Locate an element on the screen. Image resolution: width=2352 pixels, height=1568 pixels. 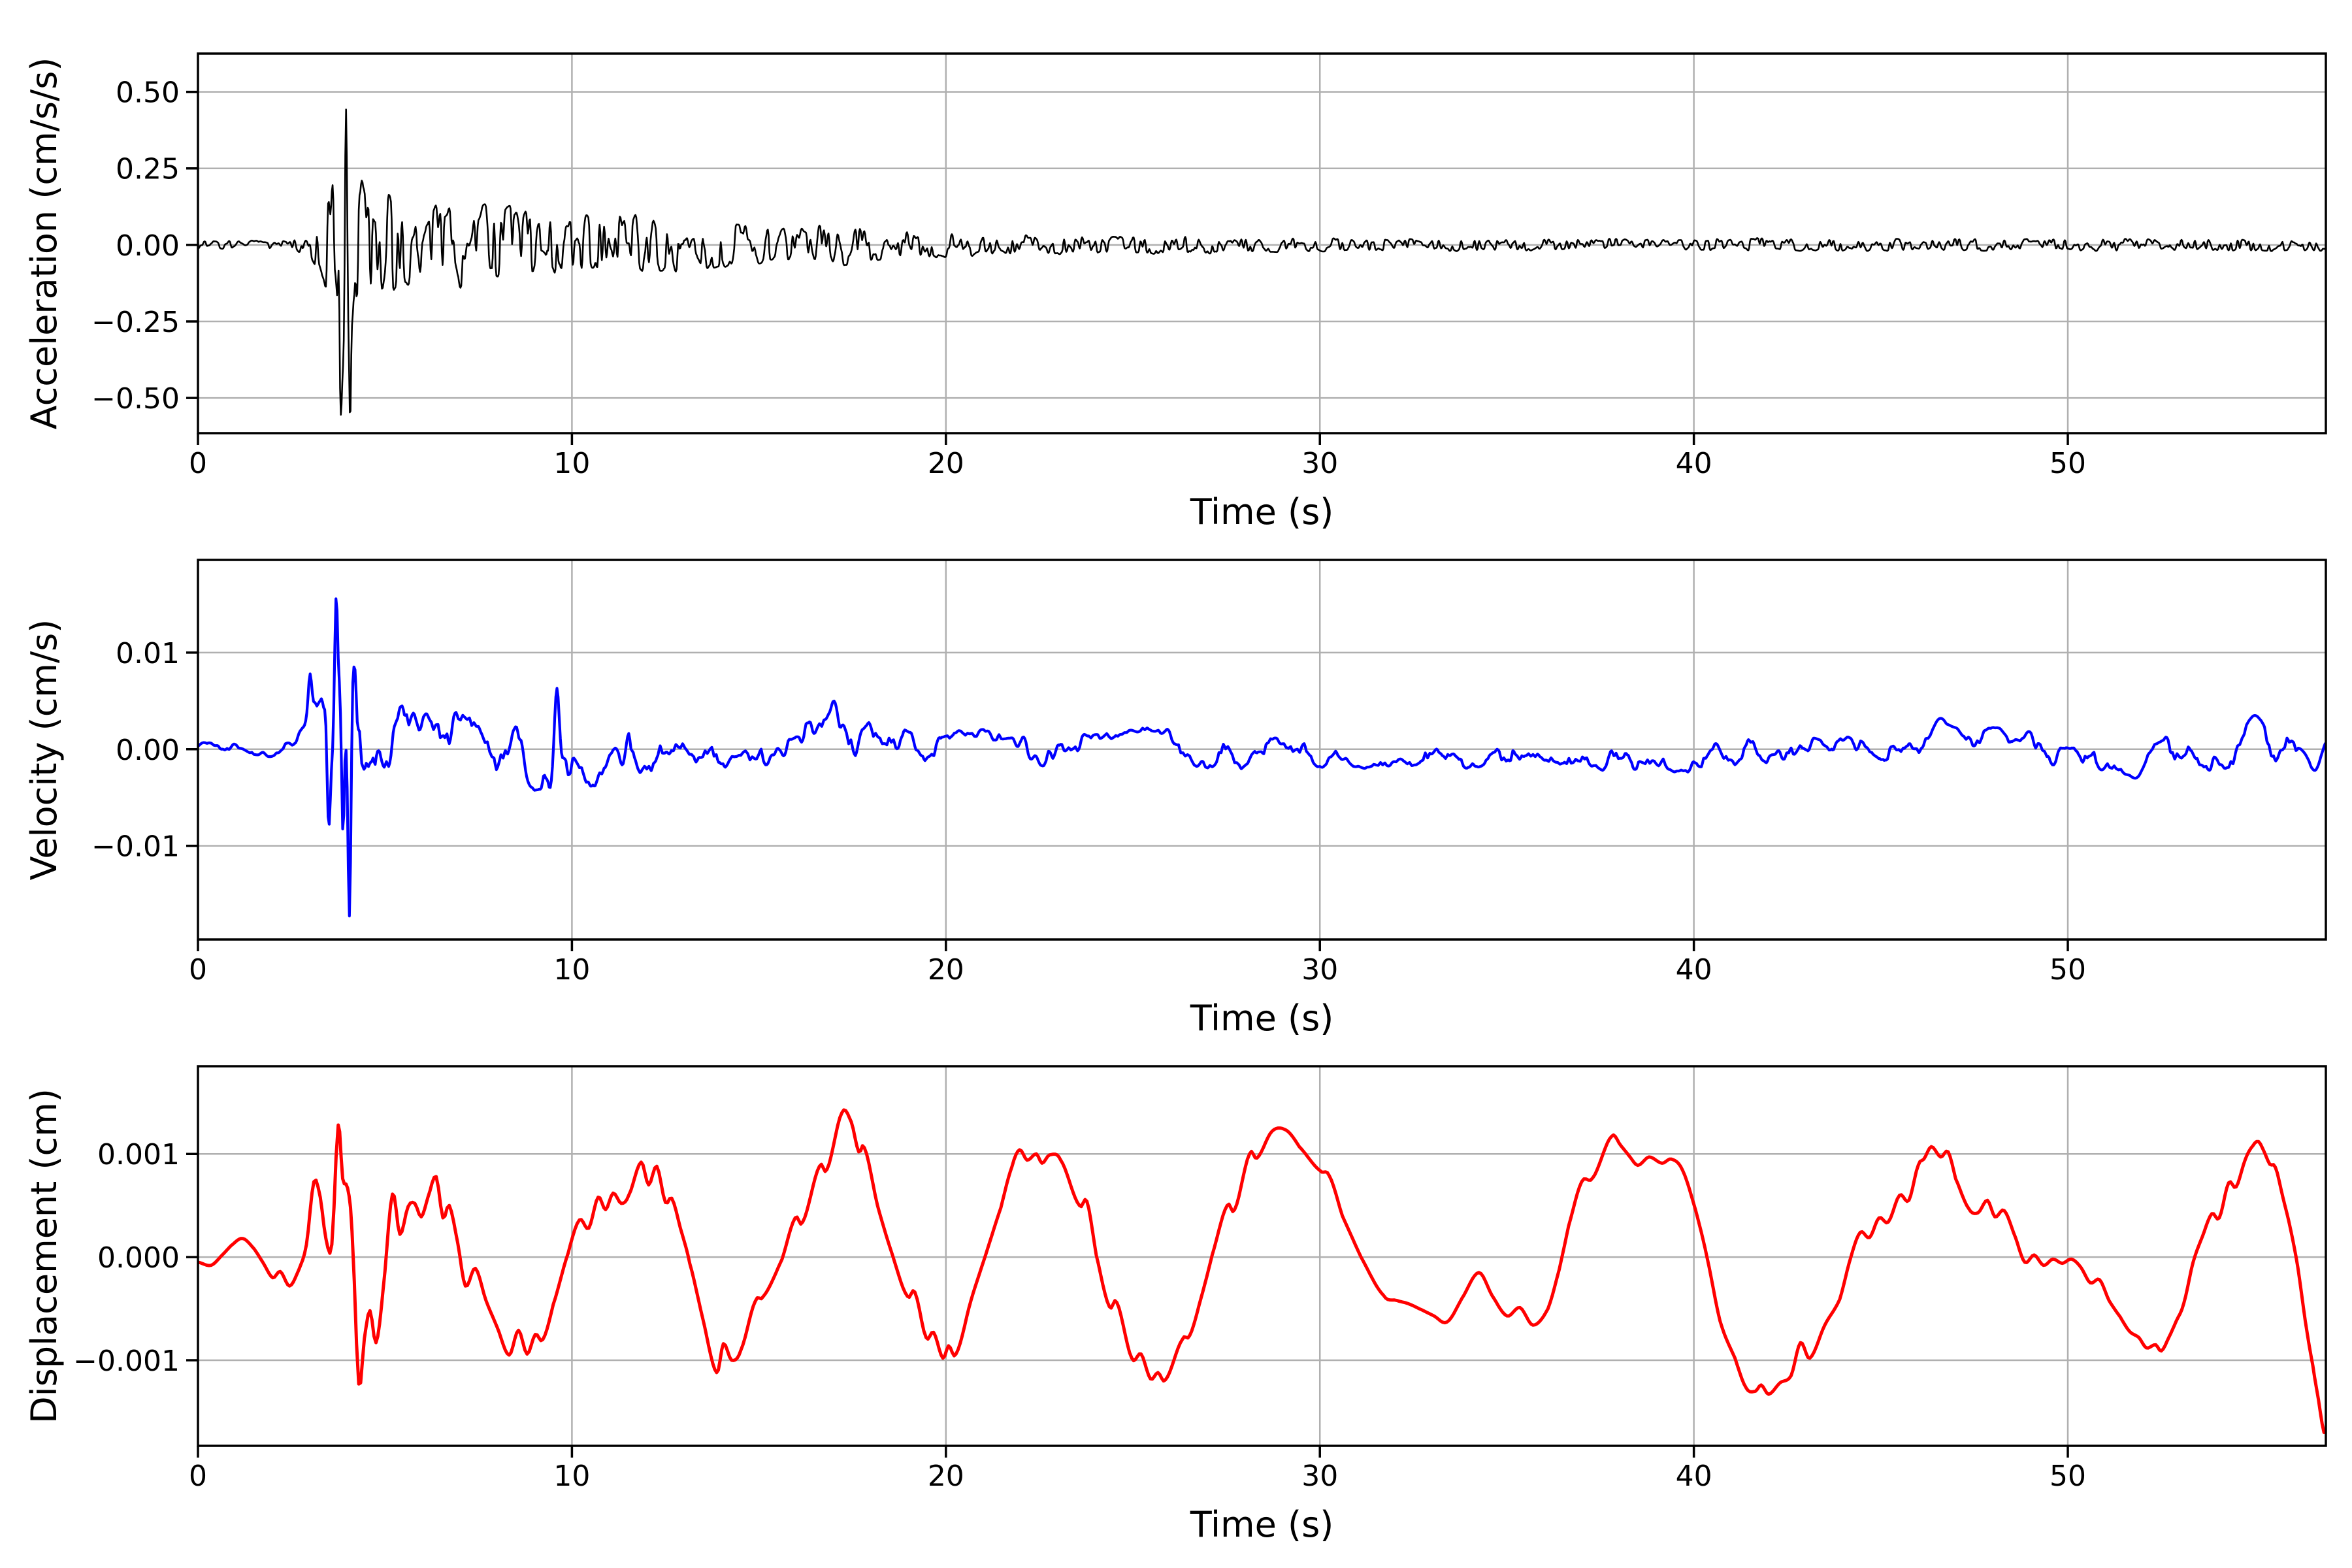
y-axis: 0.50 0.25 0.00 −0.25 −0.50 is located at coordinates (144, 246).